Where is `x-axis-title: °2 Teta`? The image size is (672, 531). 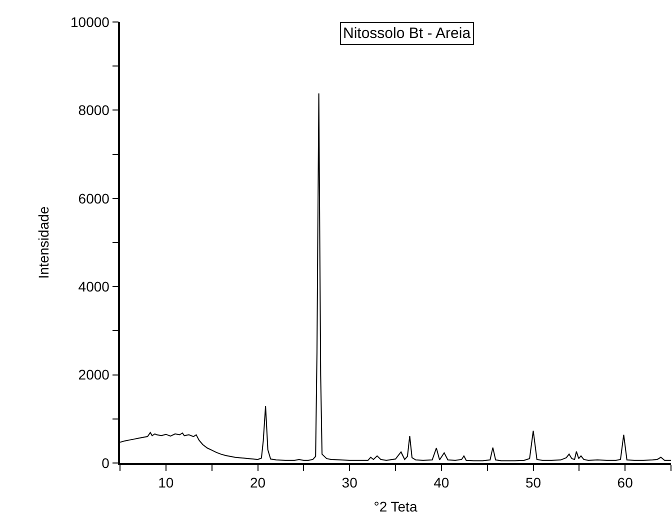
x-axis-title: °2 Teta is located at coordinates (396, 506).